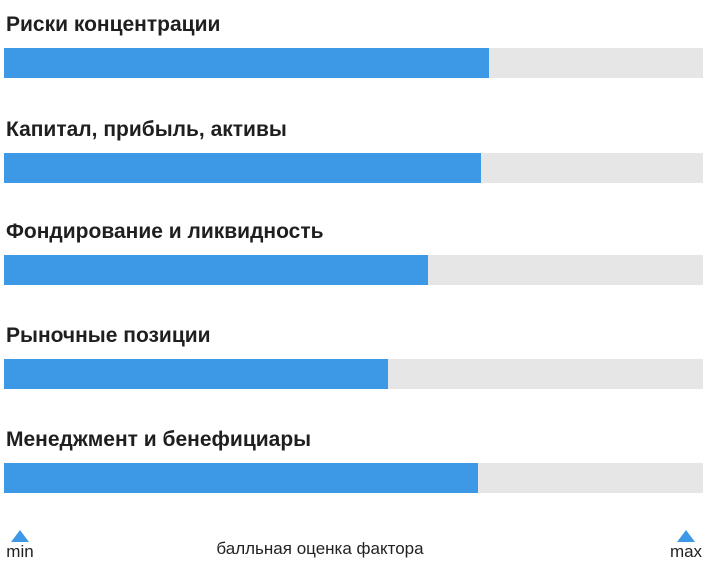  I want to click on factor-label: Риски концентрации, so click(113, 24).